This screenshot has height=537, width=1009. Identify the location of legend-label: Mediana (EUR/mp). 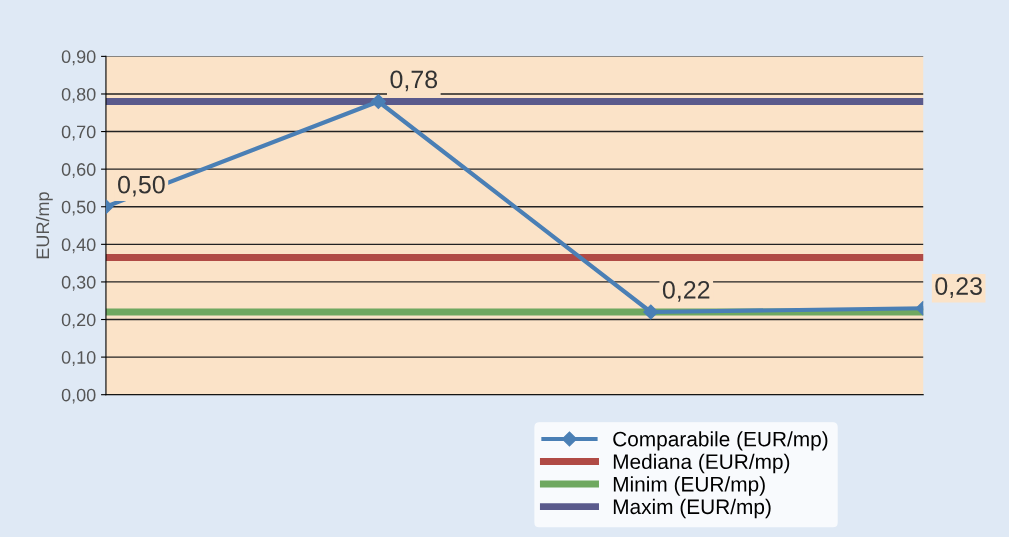
(701, 463).